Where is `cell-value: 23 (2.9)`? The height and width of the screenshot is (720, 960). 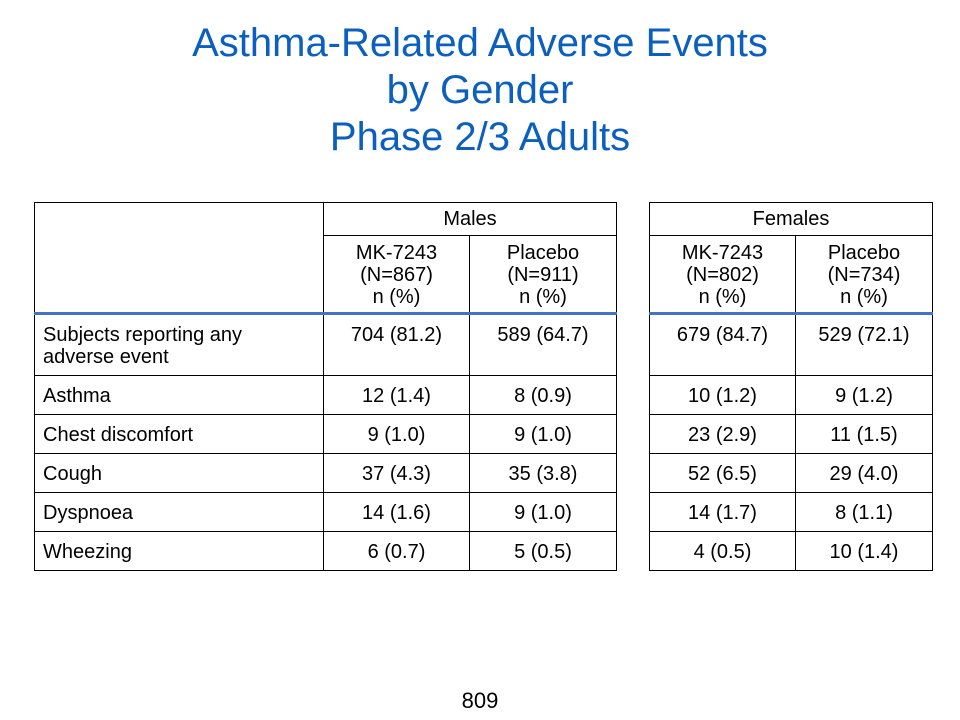
cell-value: 23 (2.9) is located at coordinates (722, 434).